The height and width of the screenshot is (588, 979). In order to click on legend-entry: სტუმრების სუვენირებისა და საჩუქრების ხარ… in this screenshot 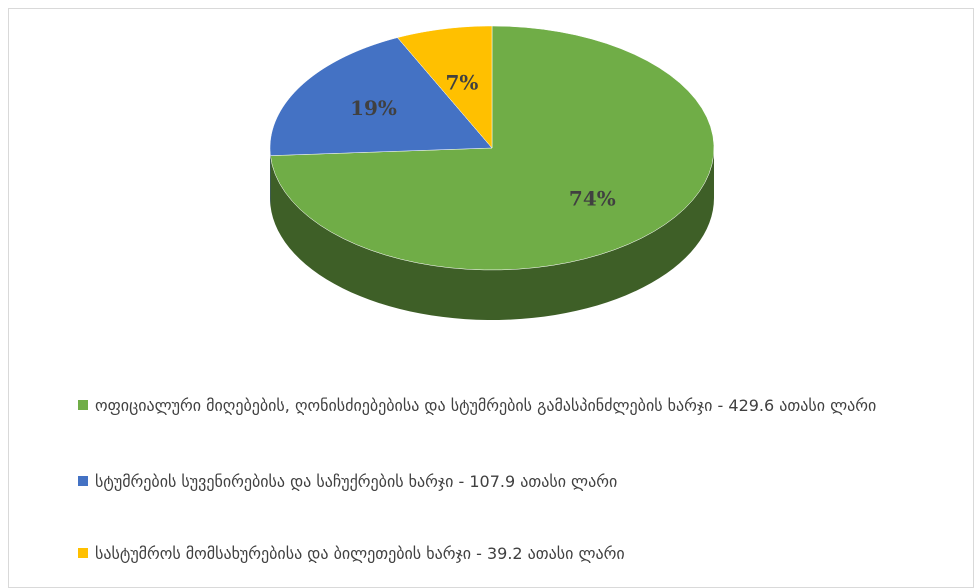, I will do `click(508, 482)`.